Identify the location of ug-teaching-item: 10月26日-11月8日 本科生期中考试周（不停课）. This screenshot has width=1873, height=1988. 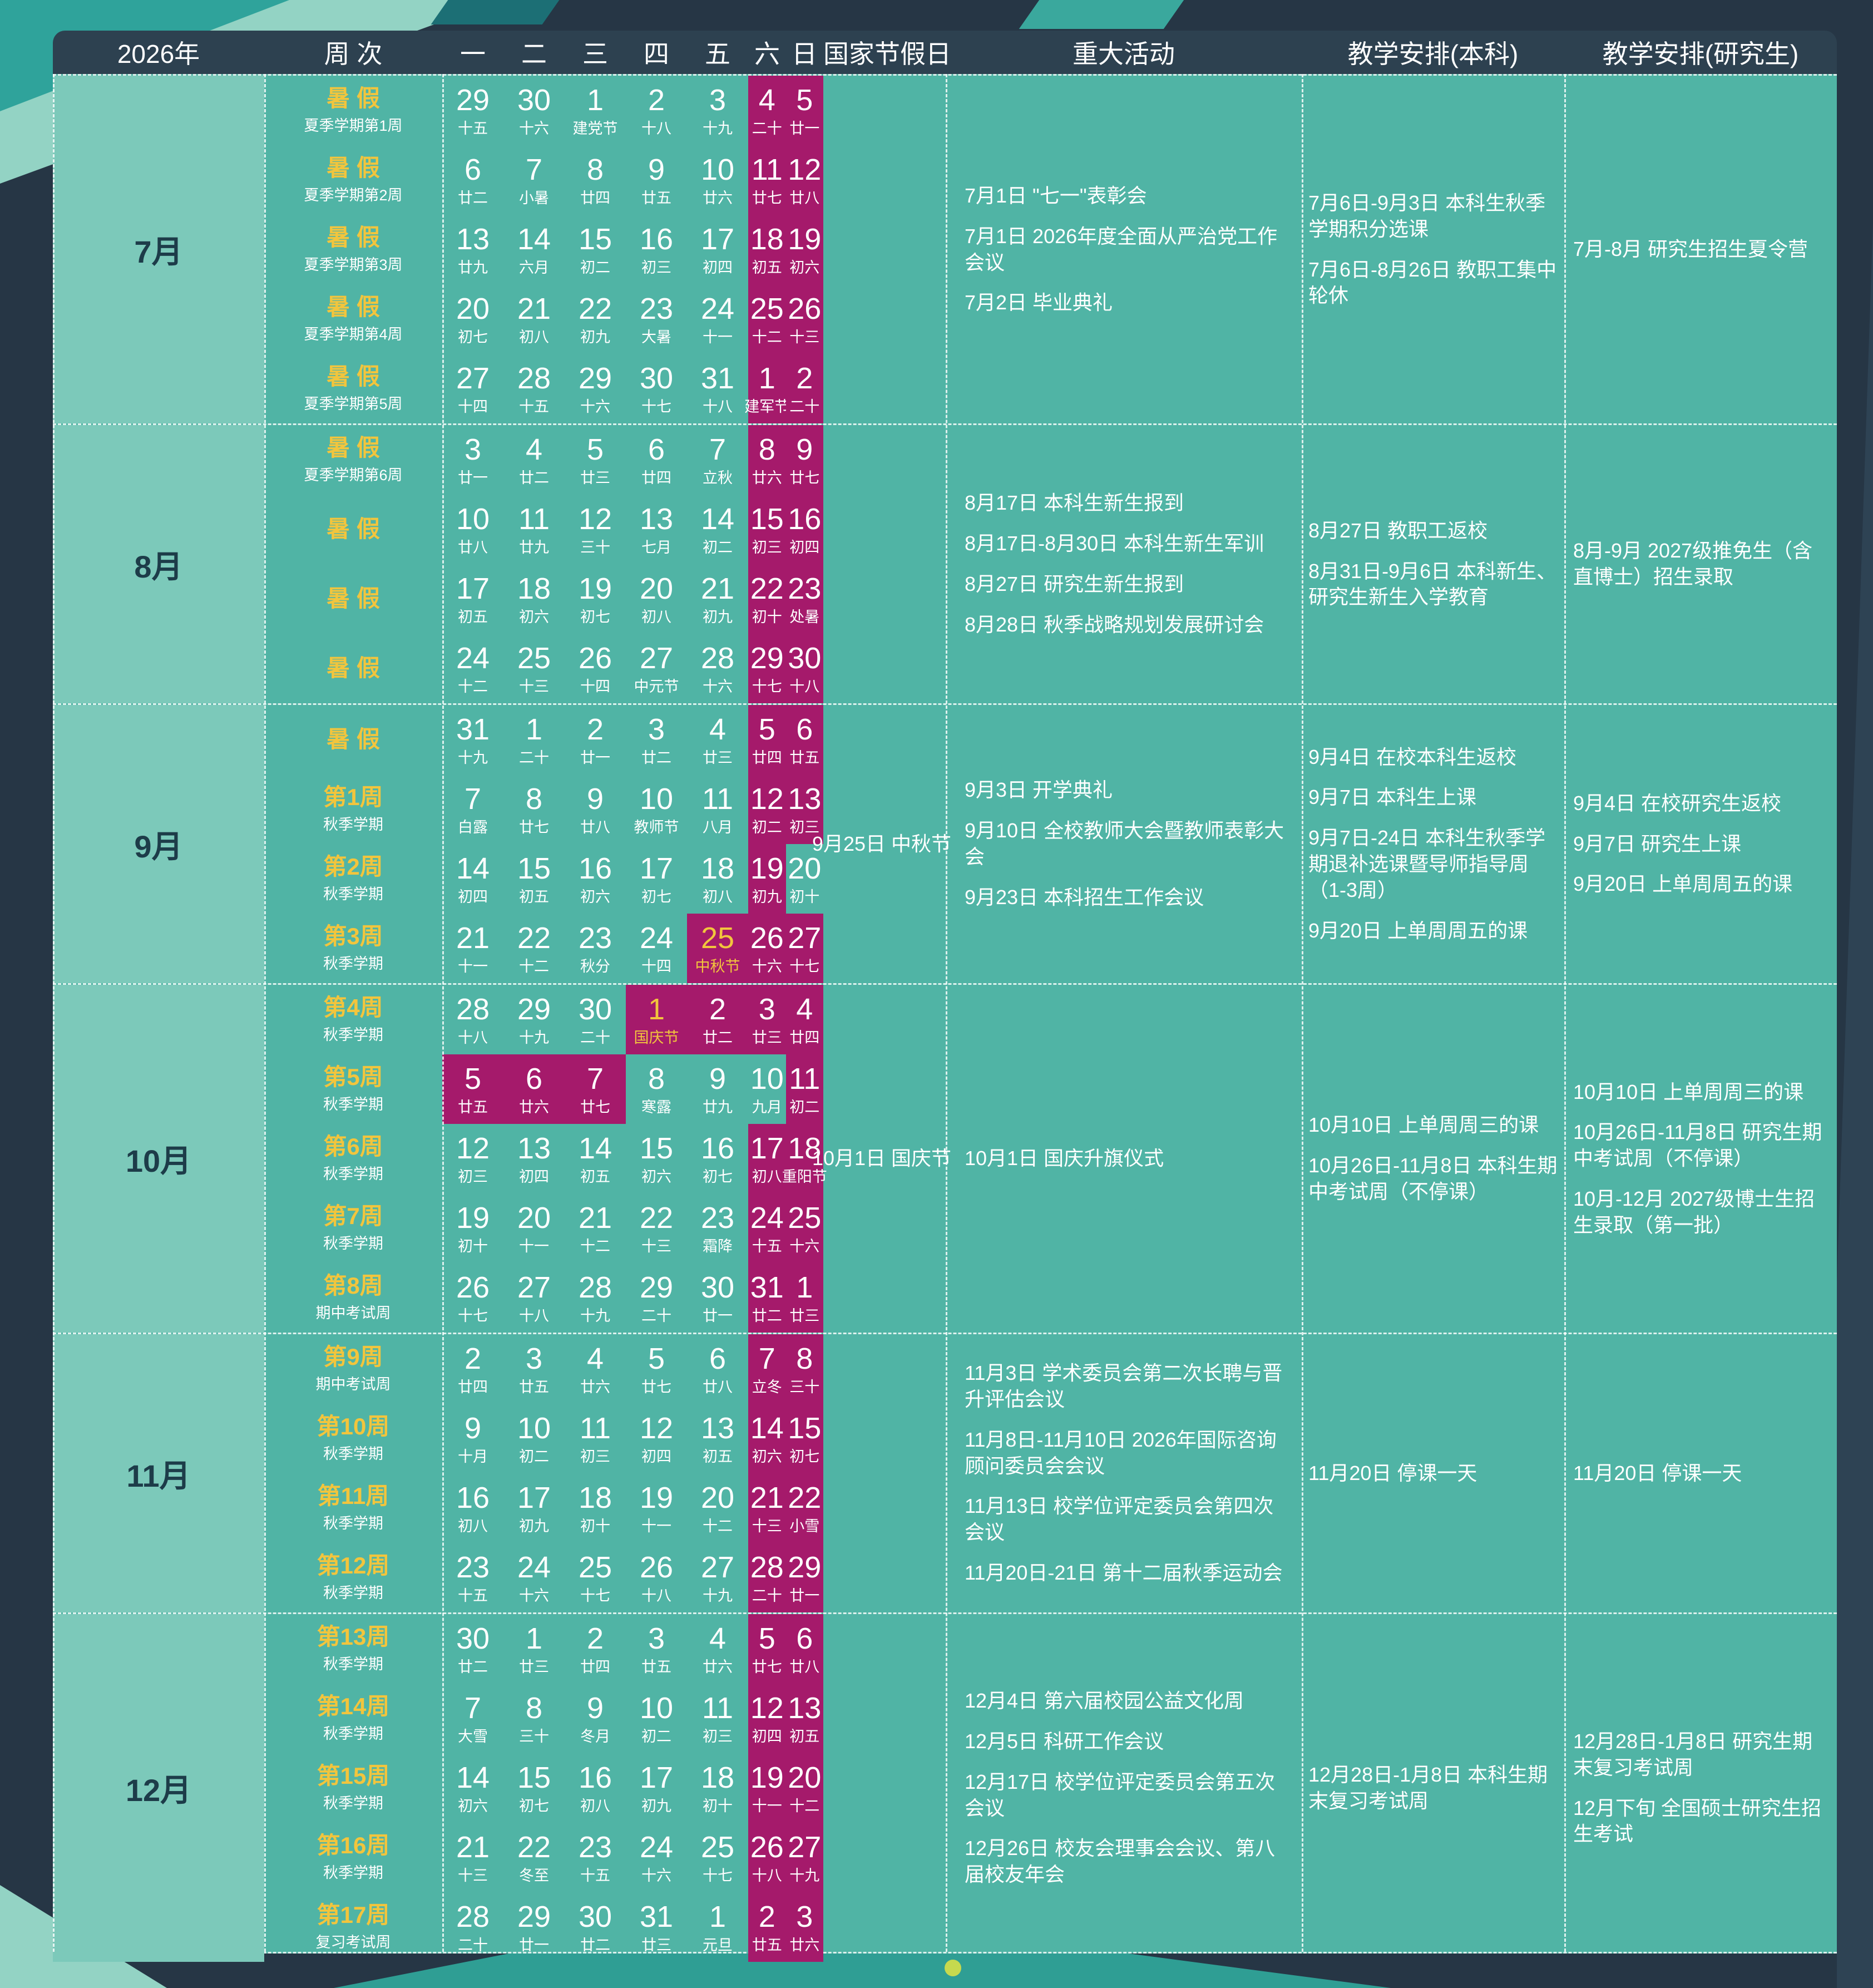
(1433, 1178).